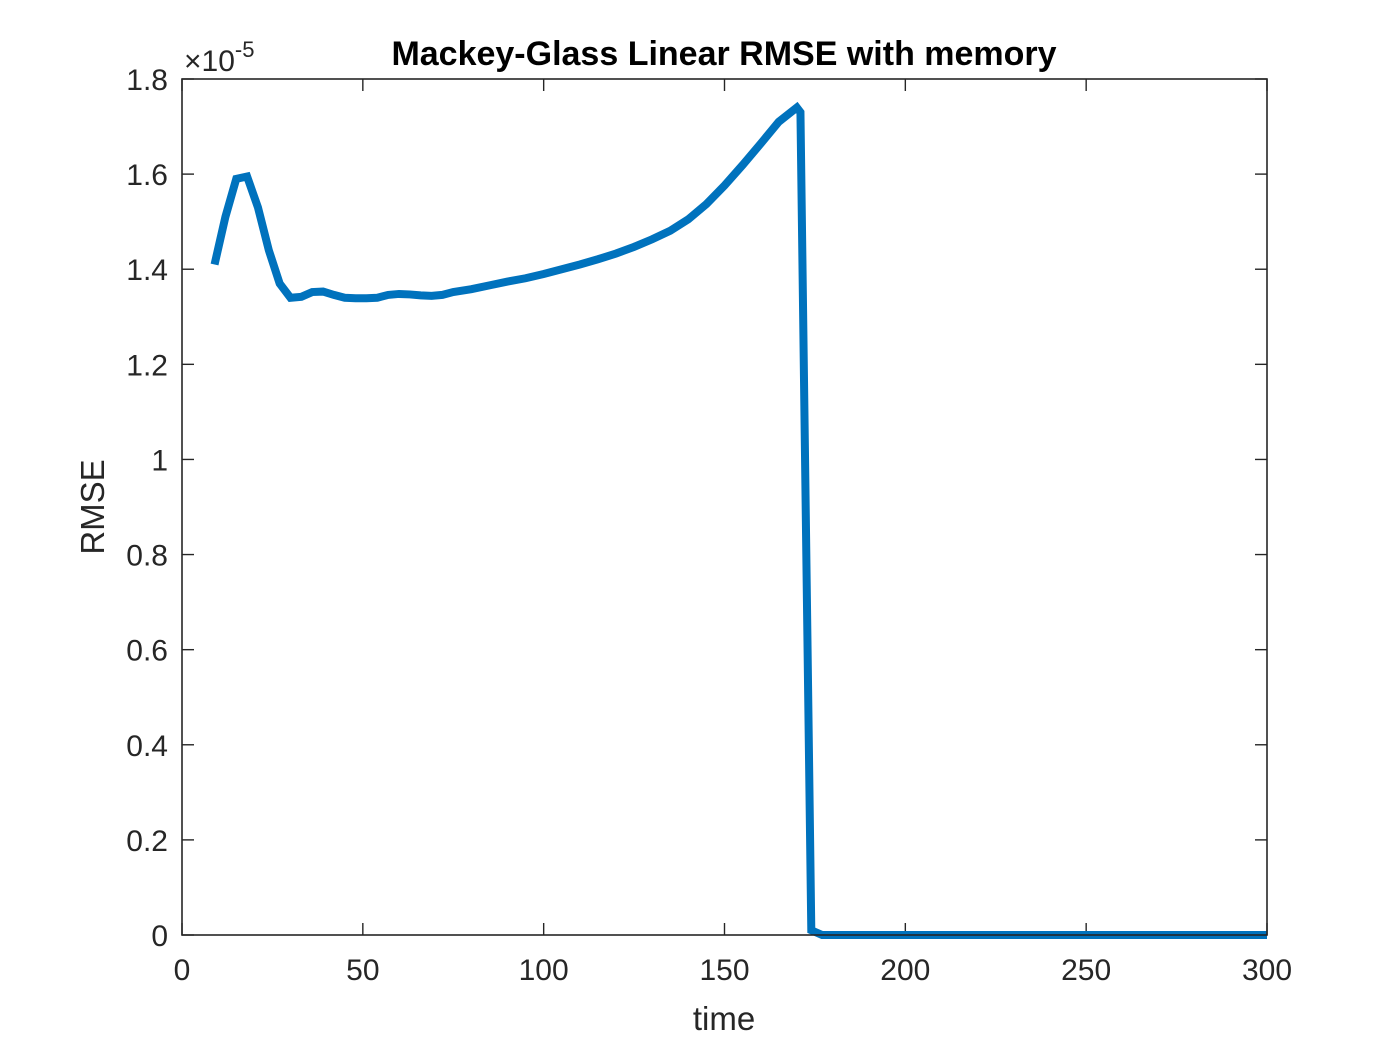 The height and width of the screenshot is (1055, 1400). What do you see at coordinates (159, 936) in the screenshot?
I see `y-tick-label: 0` at bounding box center [159, 936].